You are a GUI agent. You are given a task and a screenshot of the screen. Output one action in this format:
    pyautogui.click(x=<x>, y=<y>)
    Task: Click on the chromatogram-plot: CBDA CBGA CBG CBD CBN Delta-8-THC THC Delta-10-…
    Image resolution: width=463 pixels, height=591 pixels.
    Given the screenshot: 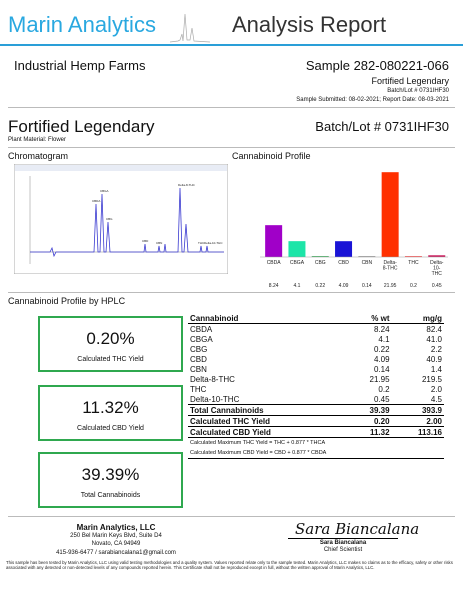 What is the action you would take?
    pyautogui.click(x=121, y=219)
    